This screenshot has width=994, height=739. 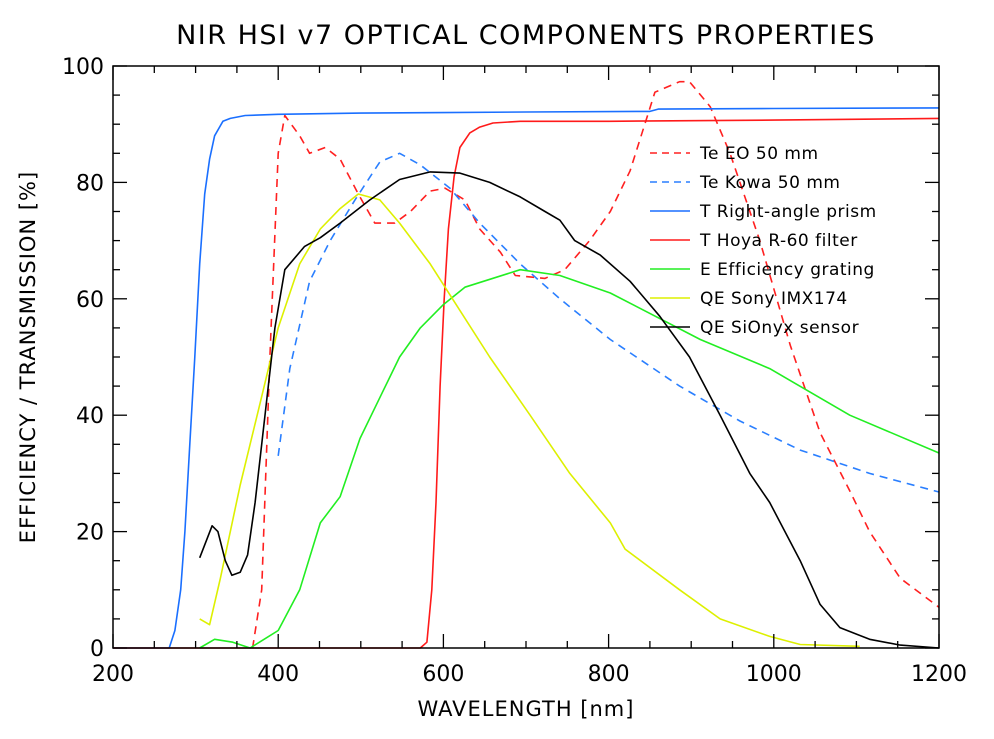 I want to click on y-tick-label: 40, so click(x=90, y=416).